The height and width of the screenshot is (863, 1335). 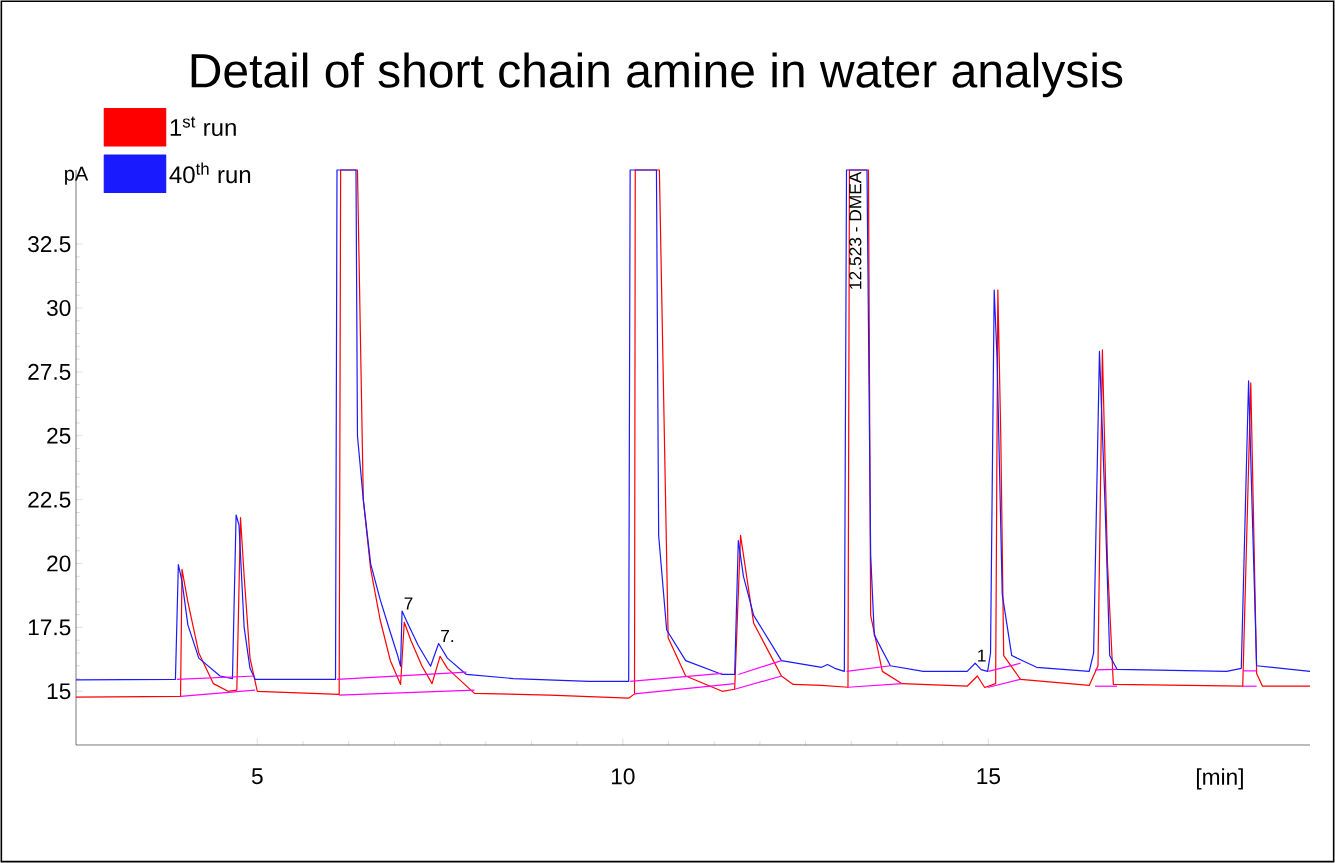 I want to click on y-tick-label: 20, so click(x=59, y=563).